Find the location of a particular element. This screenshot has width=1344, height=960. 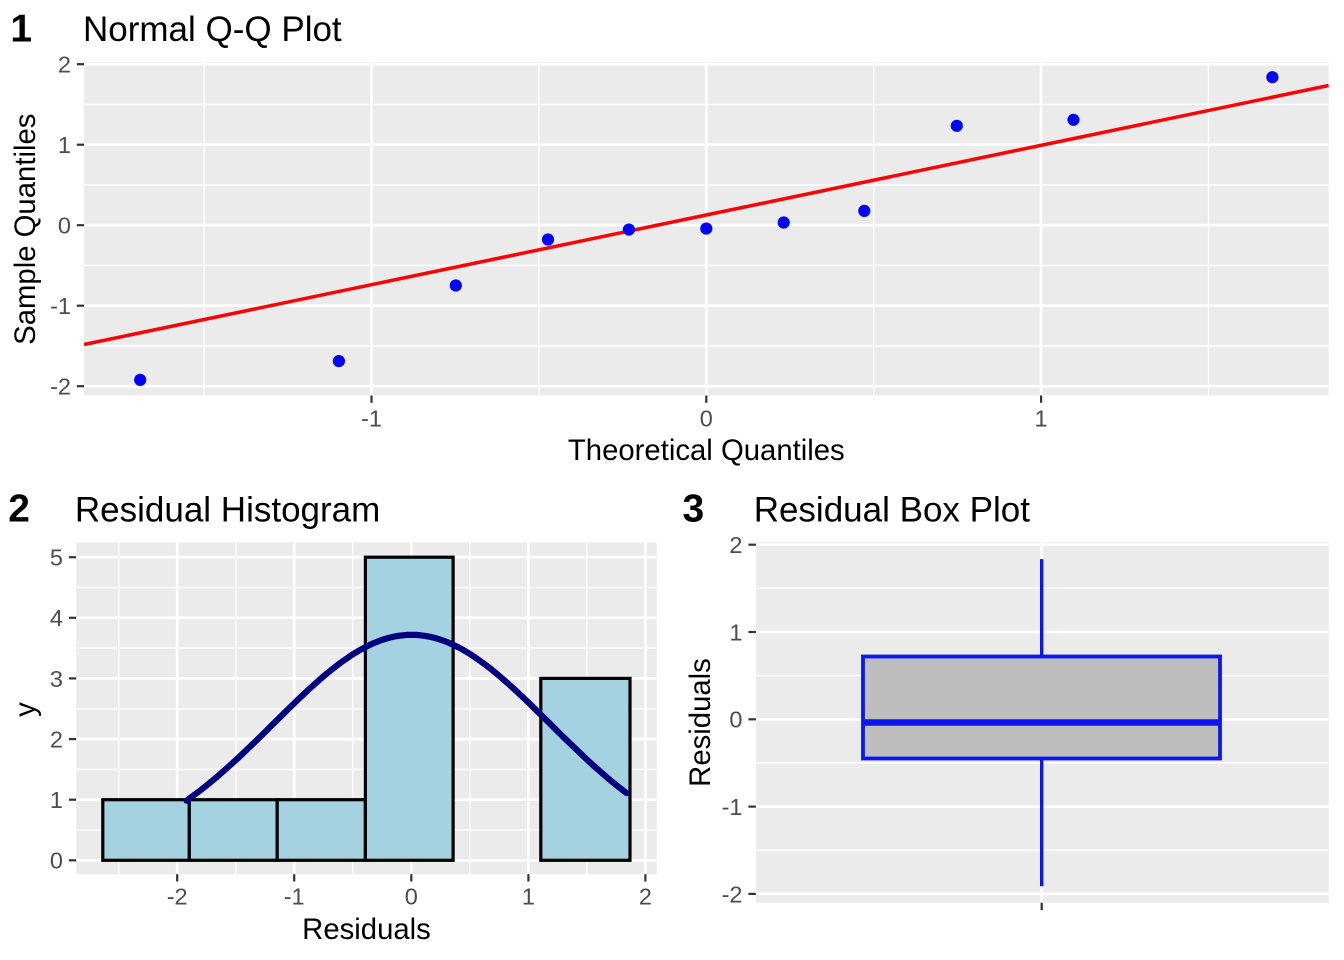

svg-text: 5 is located at coordinates (56, 558).